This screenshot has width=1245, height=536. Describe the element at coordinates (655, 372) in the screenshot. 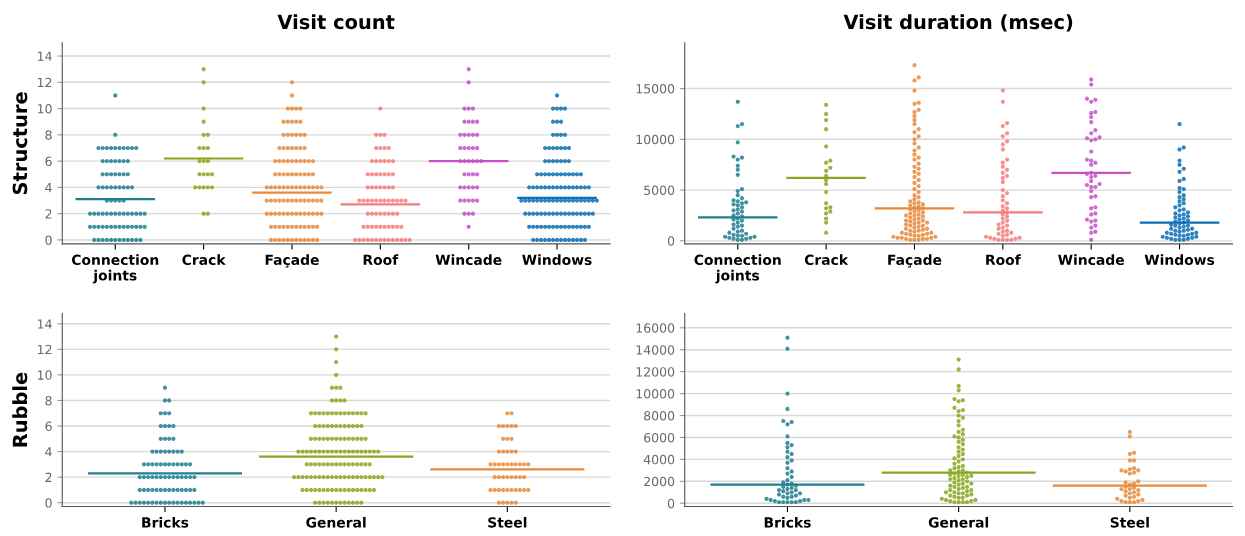

I see `y-tick-label: 12000` at that location.